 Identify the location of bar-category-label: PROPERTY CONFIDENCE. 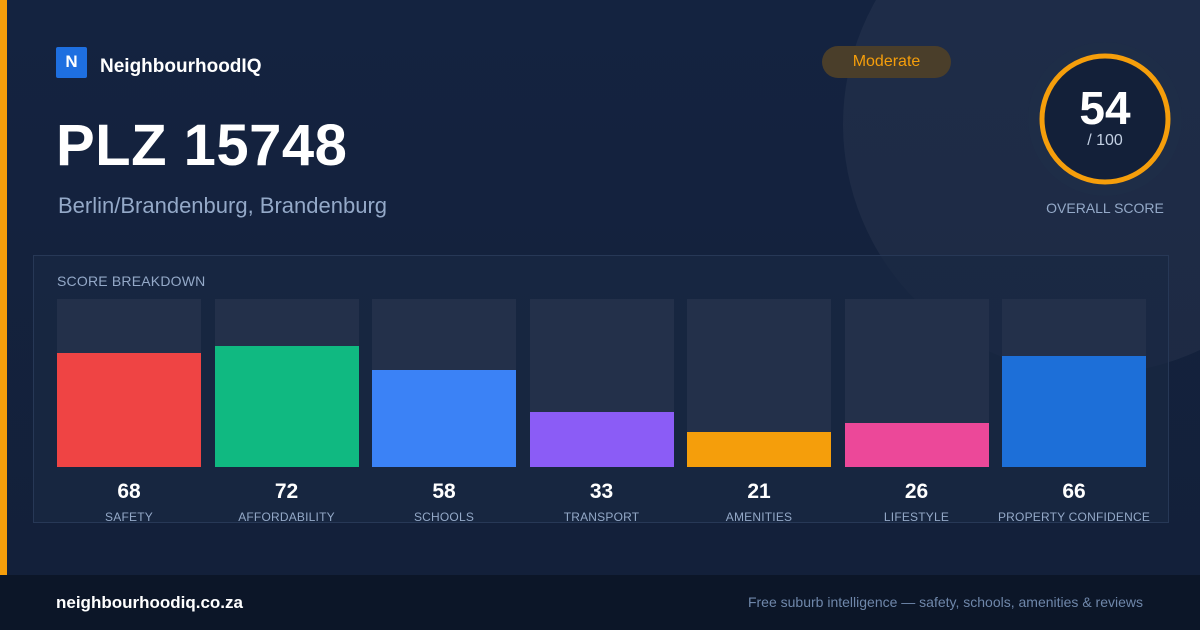
(1074, 517).